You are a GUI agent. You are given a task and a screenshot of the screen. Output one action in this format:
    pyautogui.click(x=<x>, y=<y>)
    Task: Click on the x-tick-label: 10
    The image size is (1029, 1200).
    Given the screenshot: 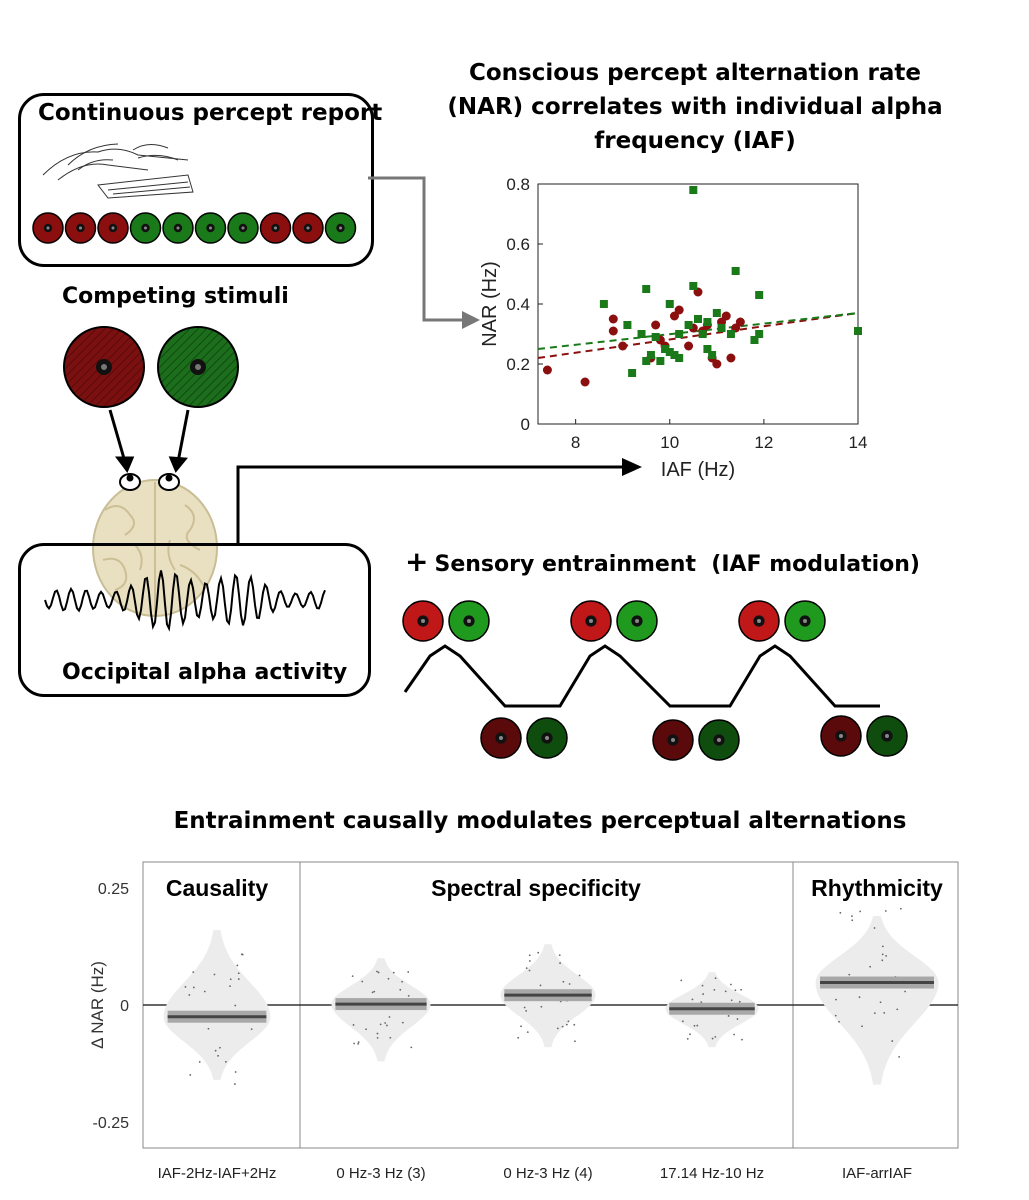 What is the action you would take?
    pyautogui.click(x=669, y=442)
    